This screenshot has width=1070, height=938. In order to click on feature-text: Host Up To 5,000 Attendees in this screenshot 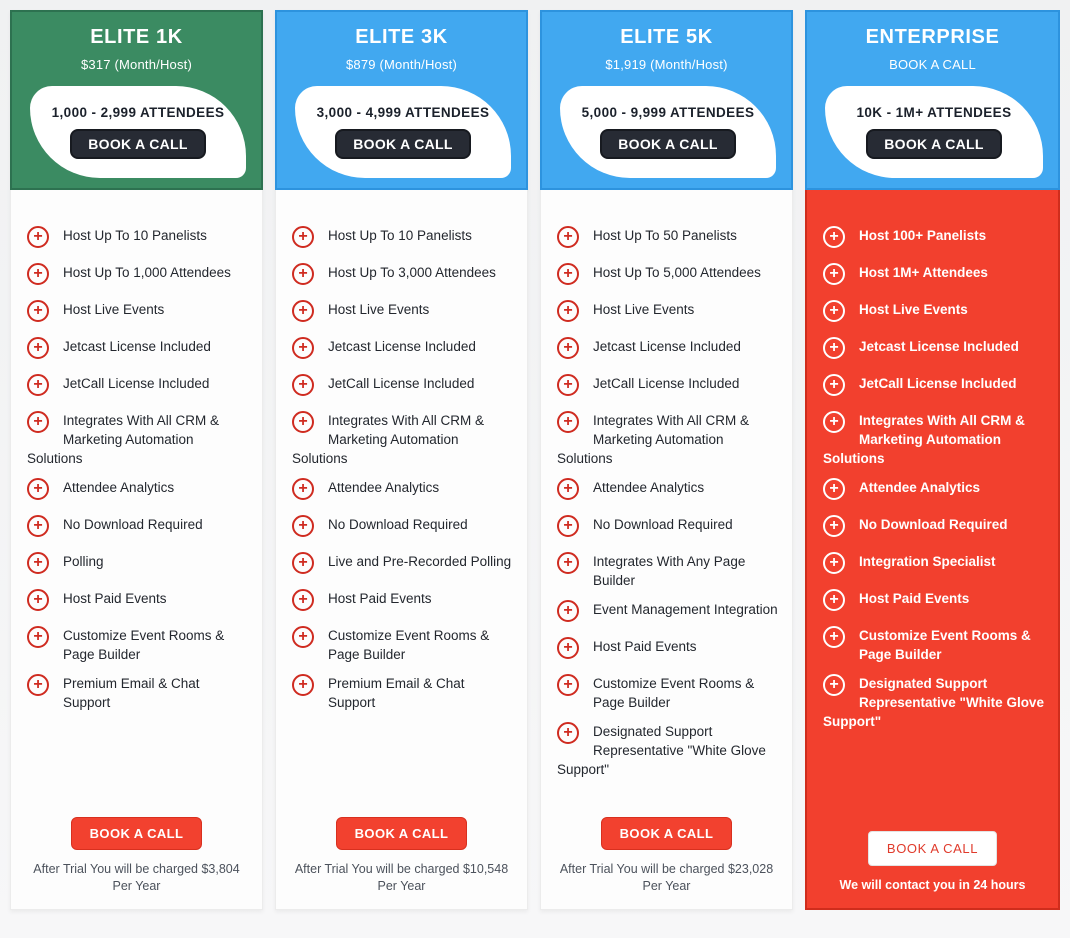, I will do `click(677, 272)`.